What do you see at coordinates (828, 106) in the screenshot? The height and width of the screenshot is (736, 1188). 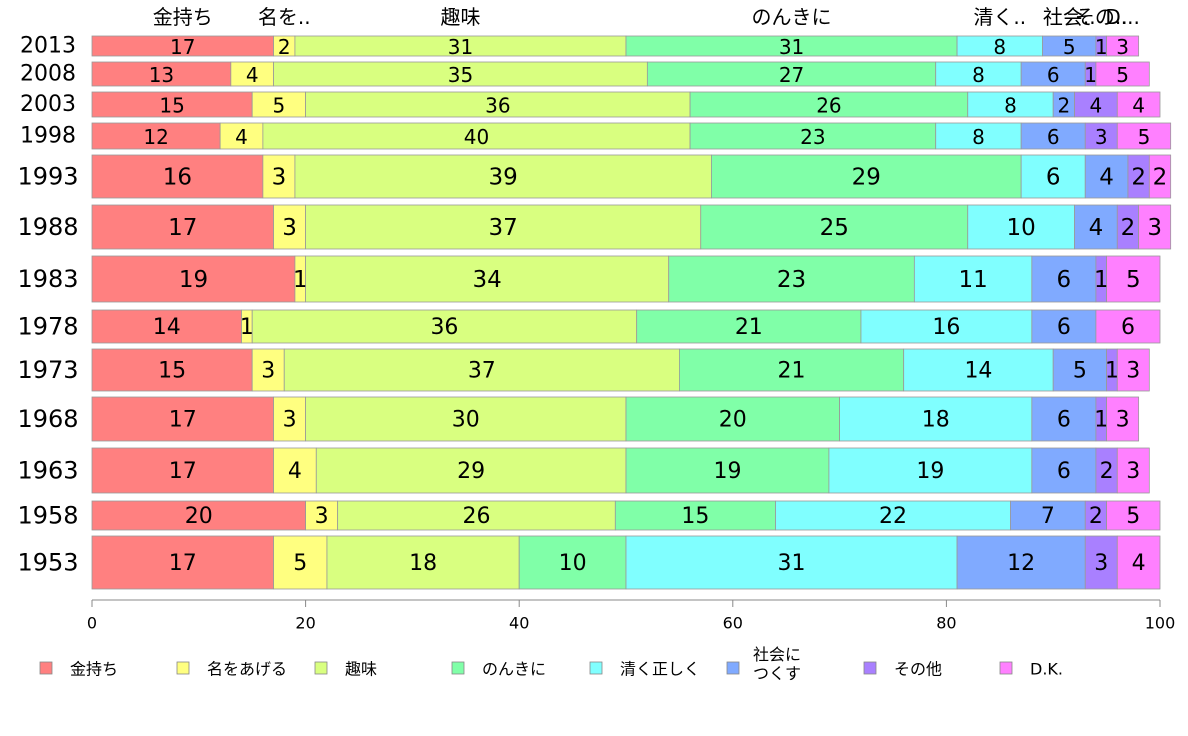 I see `data-label: 26` at bounding box center [828, 106].